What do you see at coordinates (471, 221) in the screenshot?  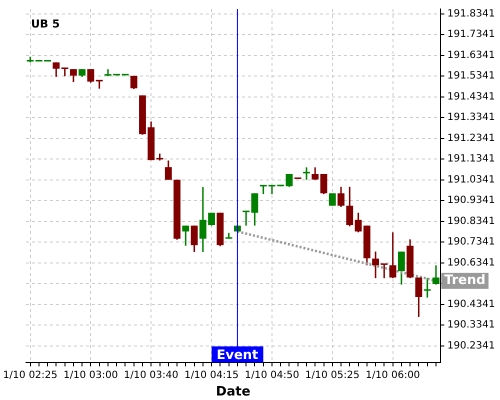 I see `y-tick-label: 190.8341` at bounding box center [471, 221].